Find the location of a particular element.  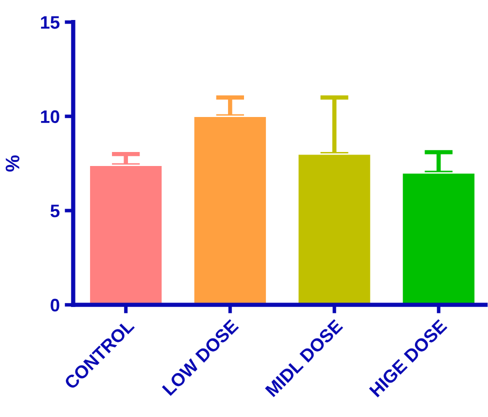

y-tick-label: 0 is located at coordinates (55, 305).